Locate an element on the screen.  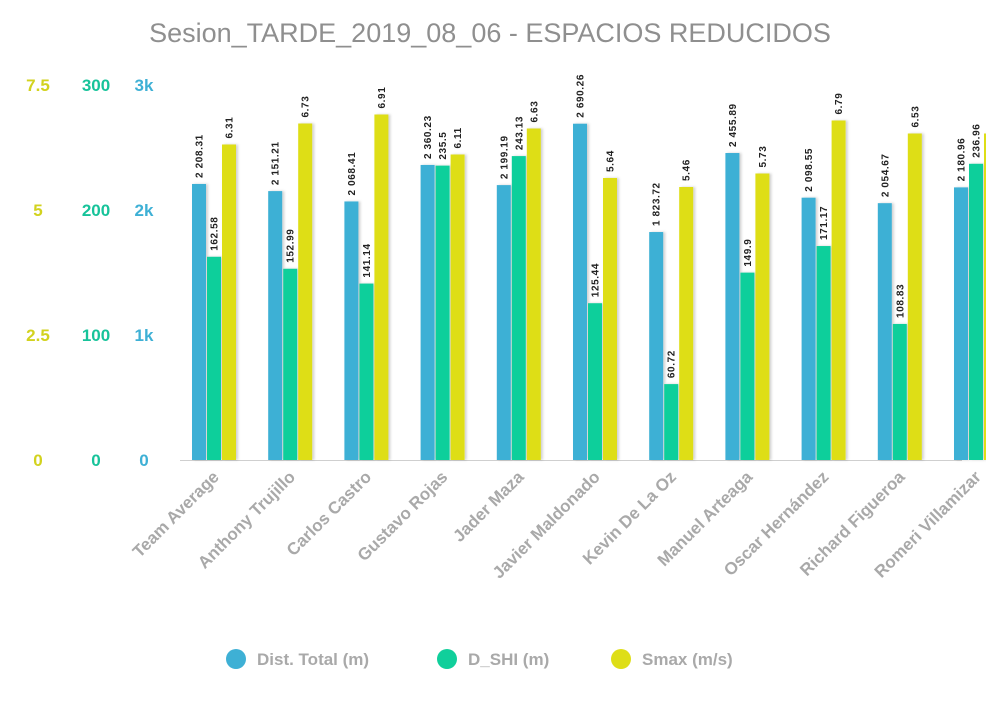
legend-item: Smax (m/s) is located at coordinates (672, 659).